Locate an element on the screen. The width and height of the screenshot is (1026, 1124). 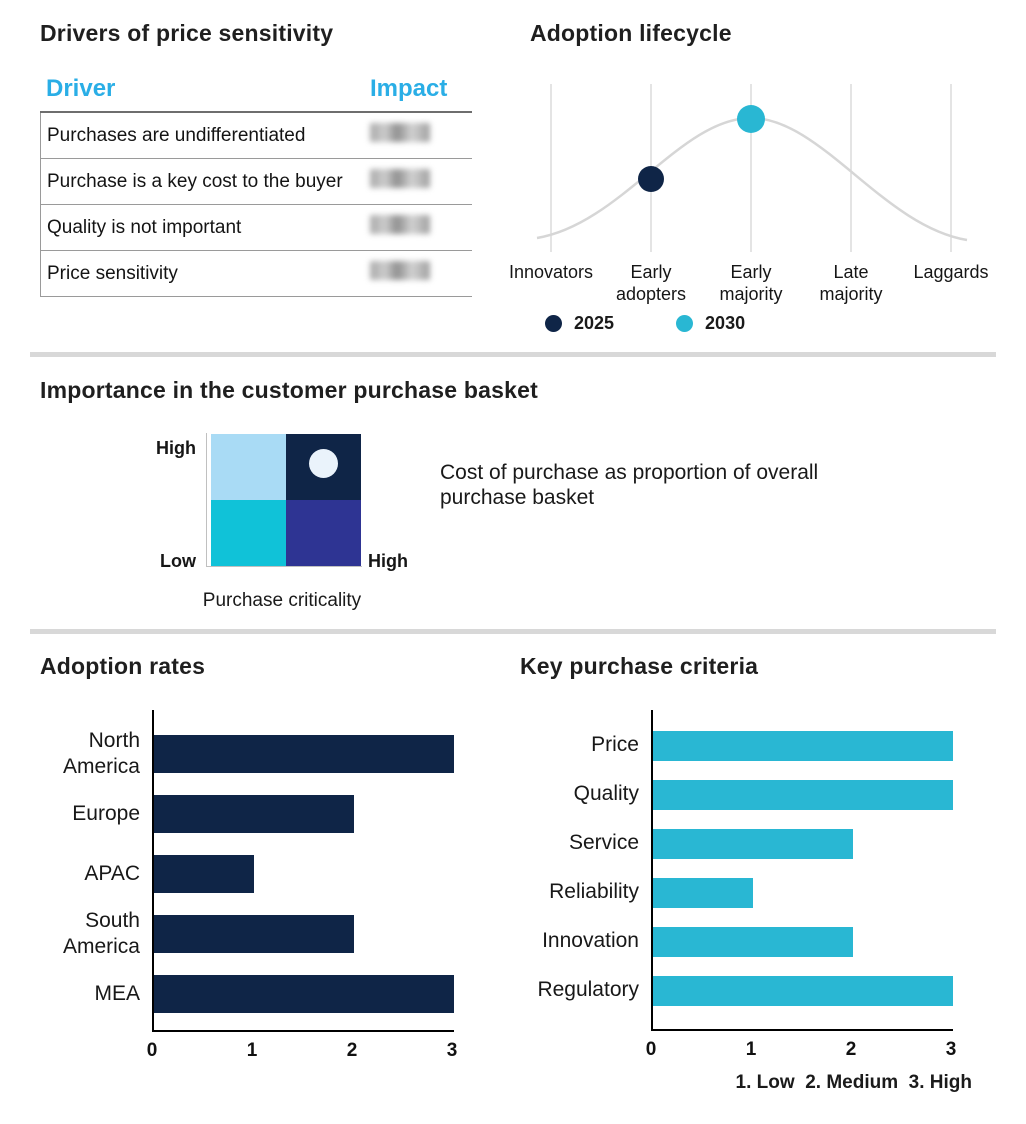
legend-2025-label: 2025 is located at coordinates (594, 323).